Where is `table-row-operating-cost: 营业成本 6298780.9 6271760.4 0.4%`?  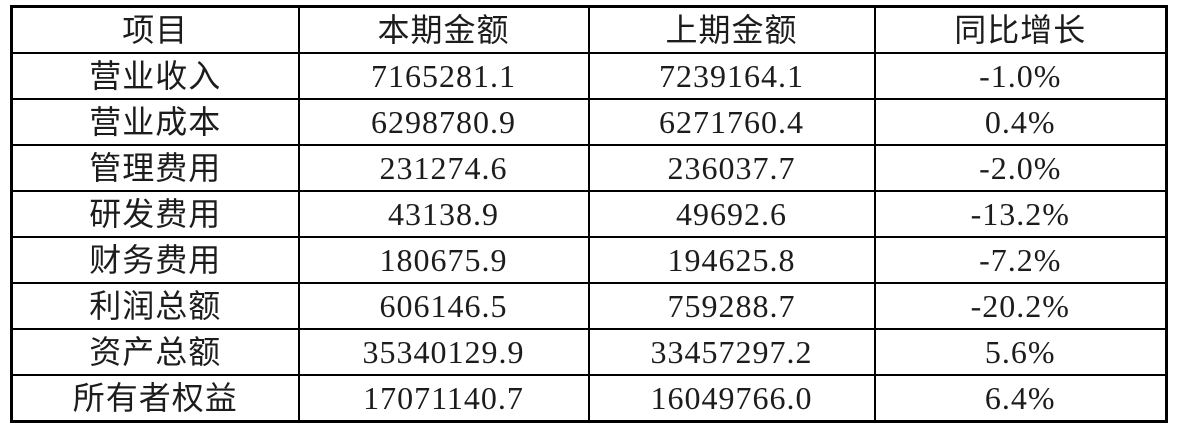
table-row-operating-cost: 营业成本 6298780.9 6271760.4 0.4% is located at coordinates (589, 122).